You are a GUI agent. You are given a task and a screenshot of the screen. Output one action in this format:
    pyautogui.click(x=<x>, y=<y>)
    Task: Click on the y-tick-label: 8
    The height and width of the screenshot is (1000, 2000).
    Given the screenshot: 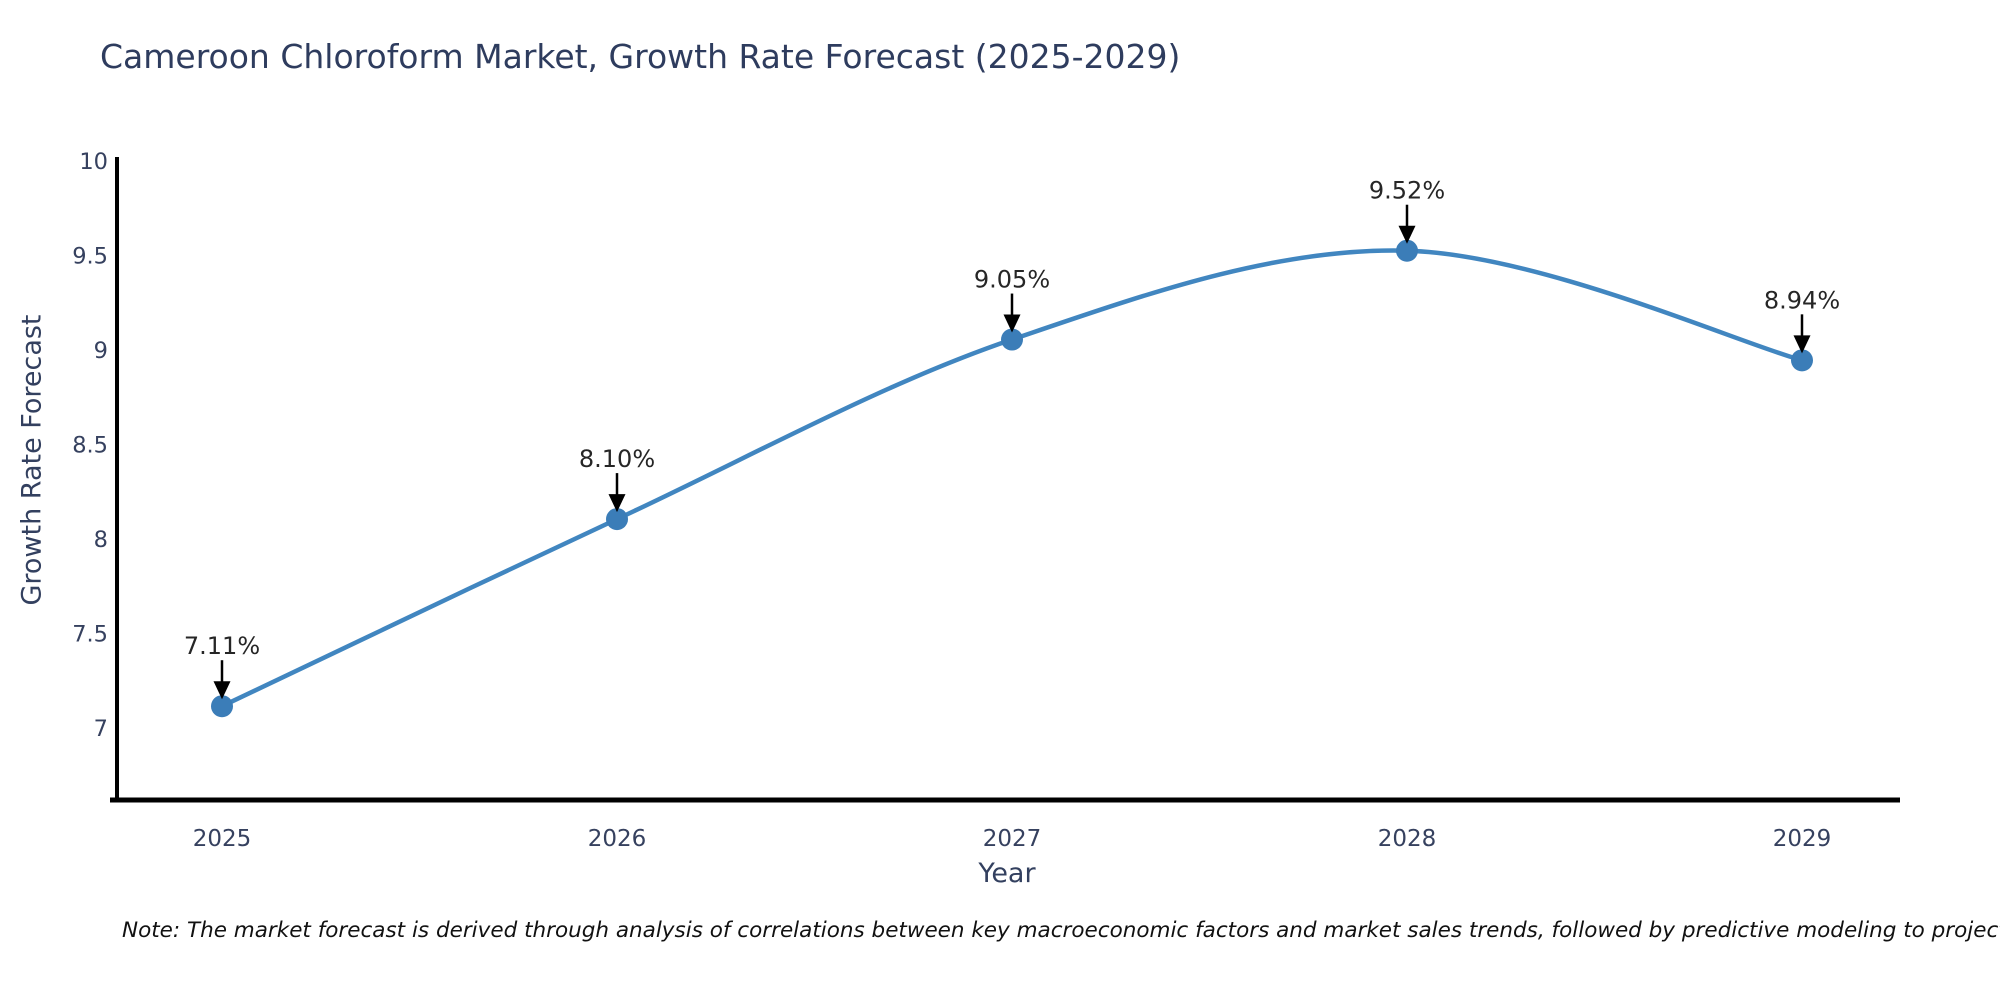 What is the action you would take?
    pyautogui.click(x=101, y=540)
    